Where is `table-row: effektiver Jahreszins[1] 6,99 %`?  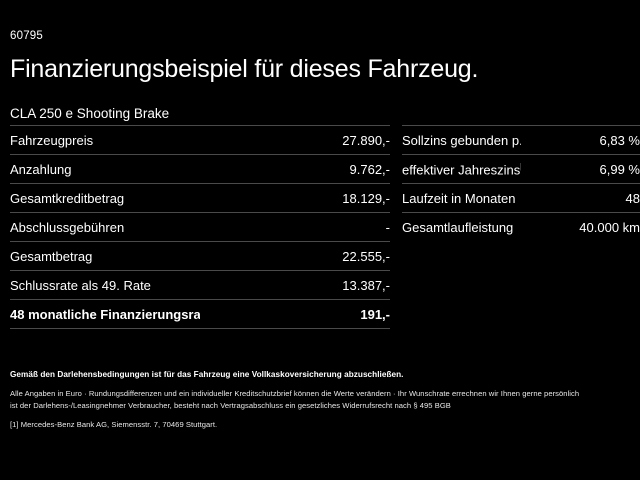 table-row: effektiver Jahreszins[1] 6,99 % is located at coordinates (521, 168).